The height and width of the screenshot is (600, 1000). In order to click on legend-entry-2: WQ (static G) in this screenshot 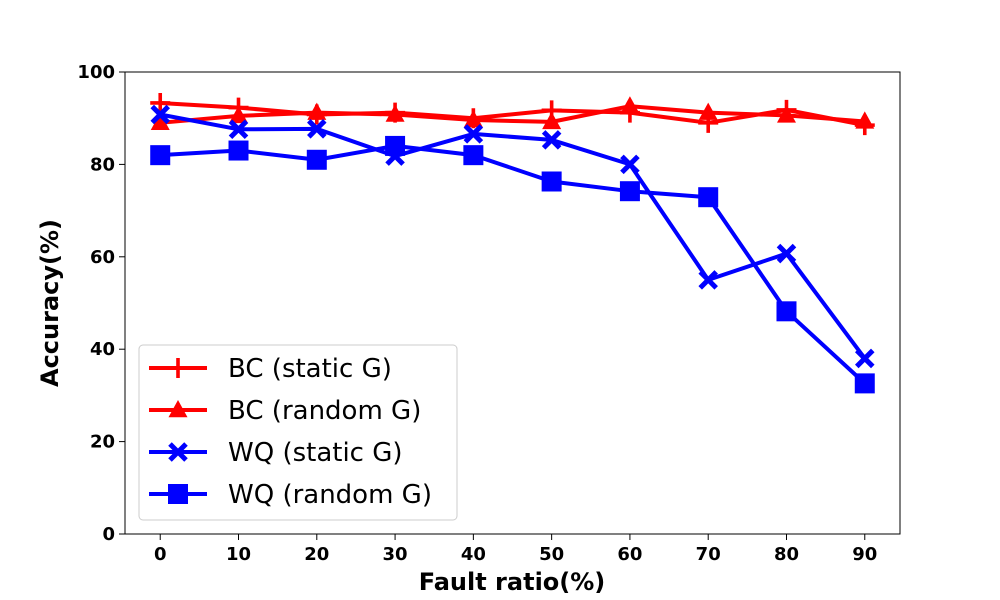, I will do `click(276, 453)`.